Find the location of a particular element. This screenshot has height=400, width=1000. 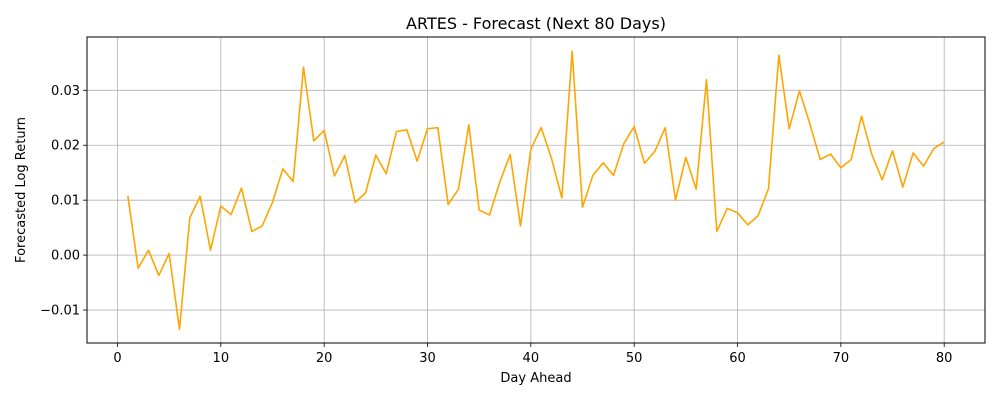

x-tick-label: 70 is located at coordinates (841, 358).